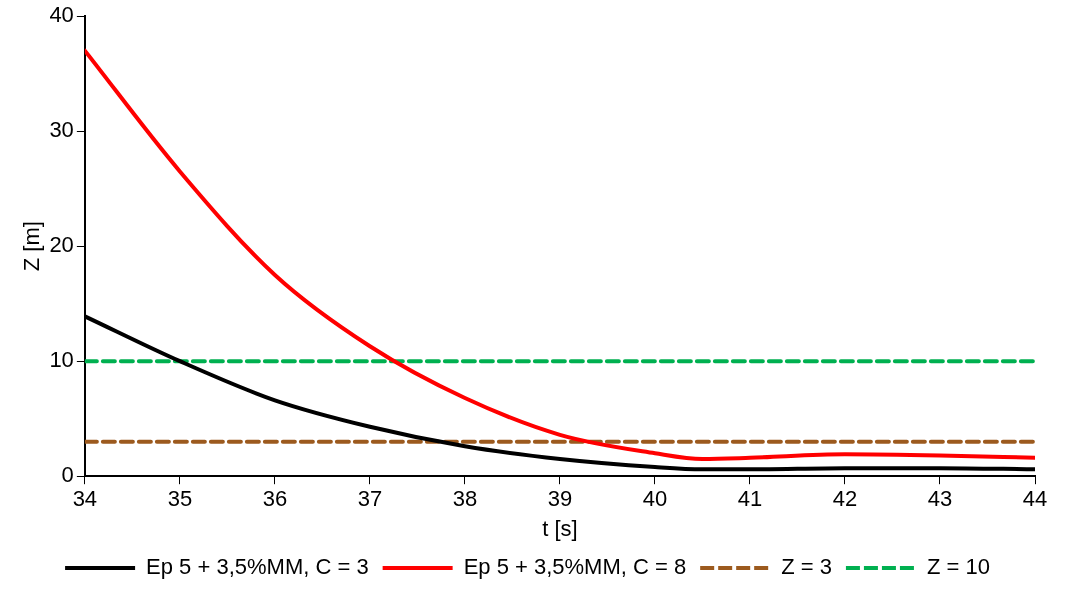 This screenshot has width=1065, height=594. I want to click on x-tick-label: 40, so click(655, 499).